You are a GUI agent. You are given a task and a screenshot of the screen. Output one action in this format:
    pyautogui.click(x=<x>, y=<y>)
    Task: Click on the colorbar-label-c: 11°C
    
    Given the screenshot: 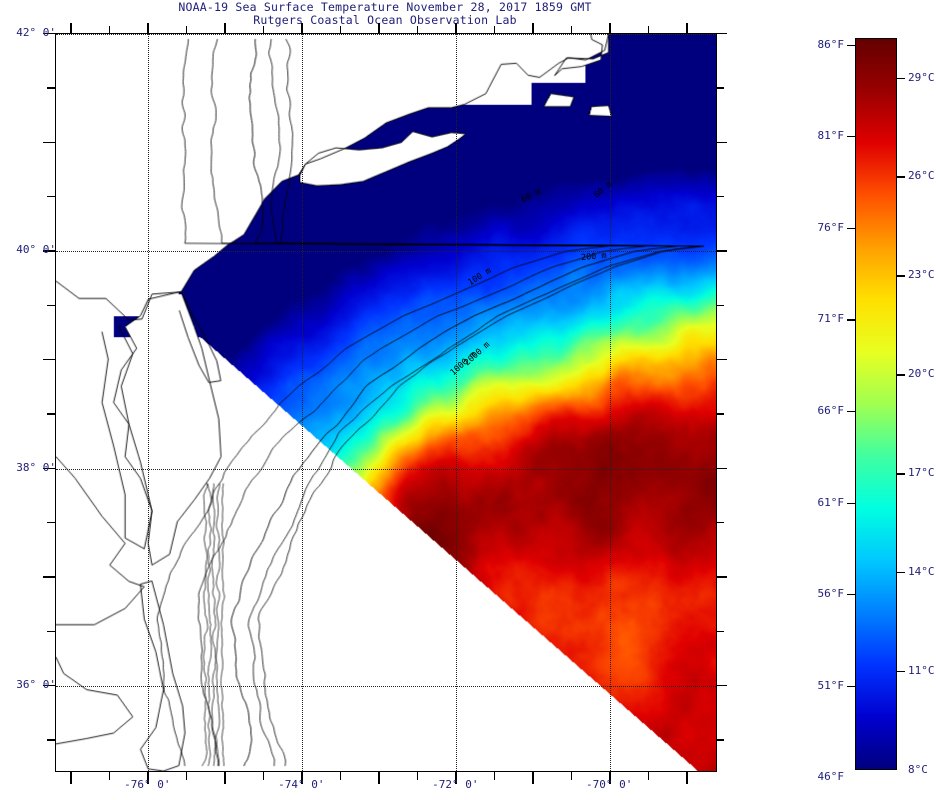 What is the action you would take?
    pyautogui.click(x=921, y=671)
    